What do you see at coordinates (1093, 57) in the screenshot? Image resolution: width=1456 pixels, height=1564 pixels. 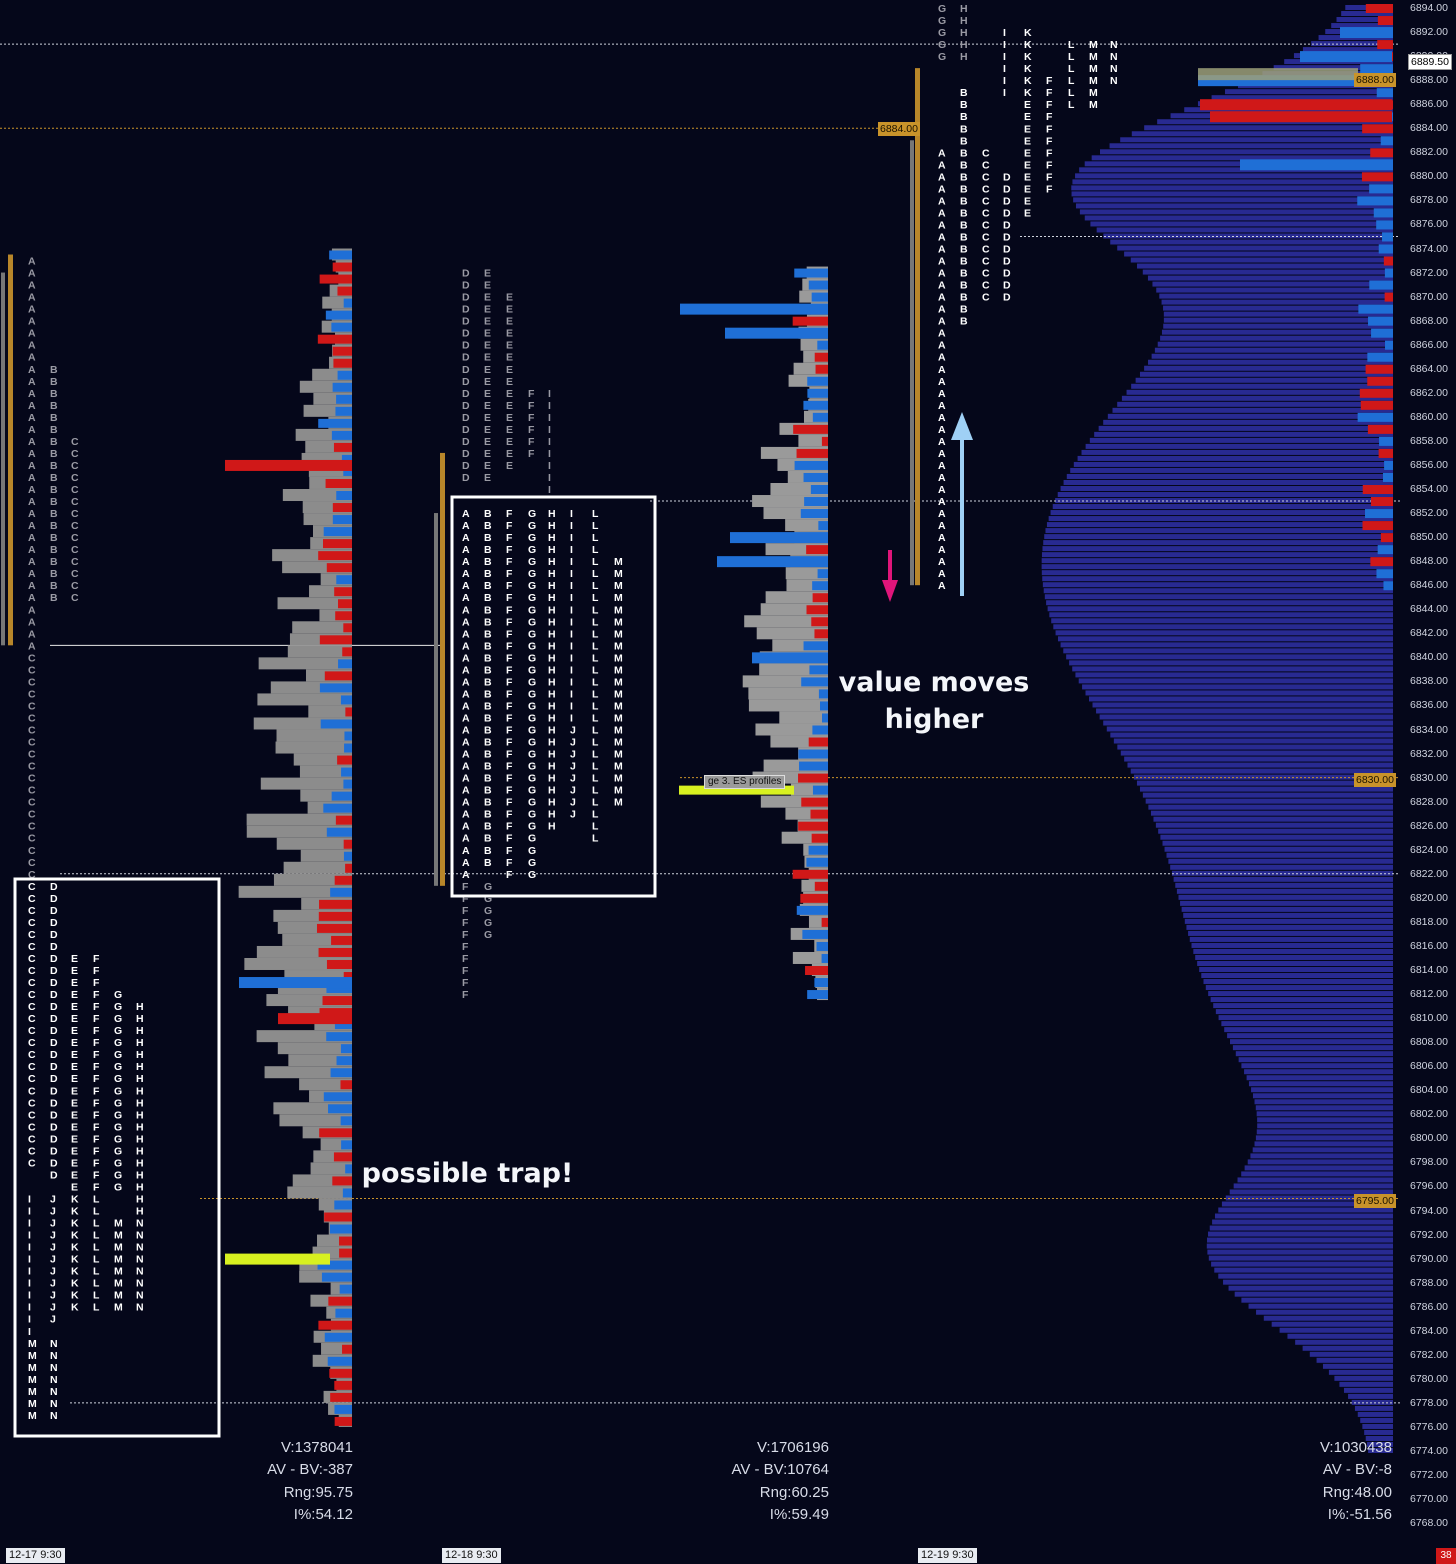 I see `tpo-letter: M` at bounding box center [1093, 57].